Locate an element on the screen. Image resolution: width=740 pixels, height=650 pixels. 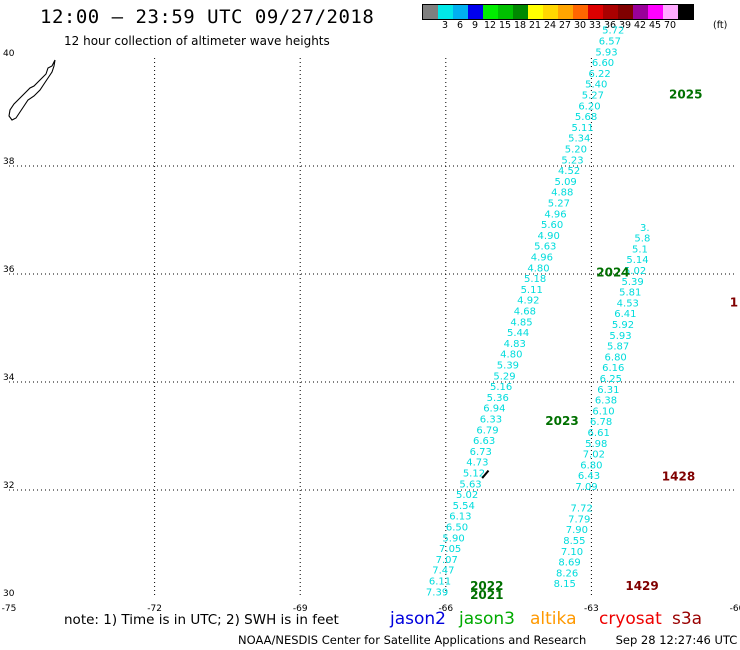
track-point-label: 5.98 is located at coordinates (596, 444).